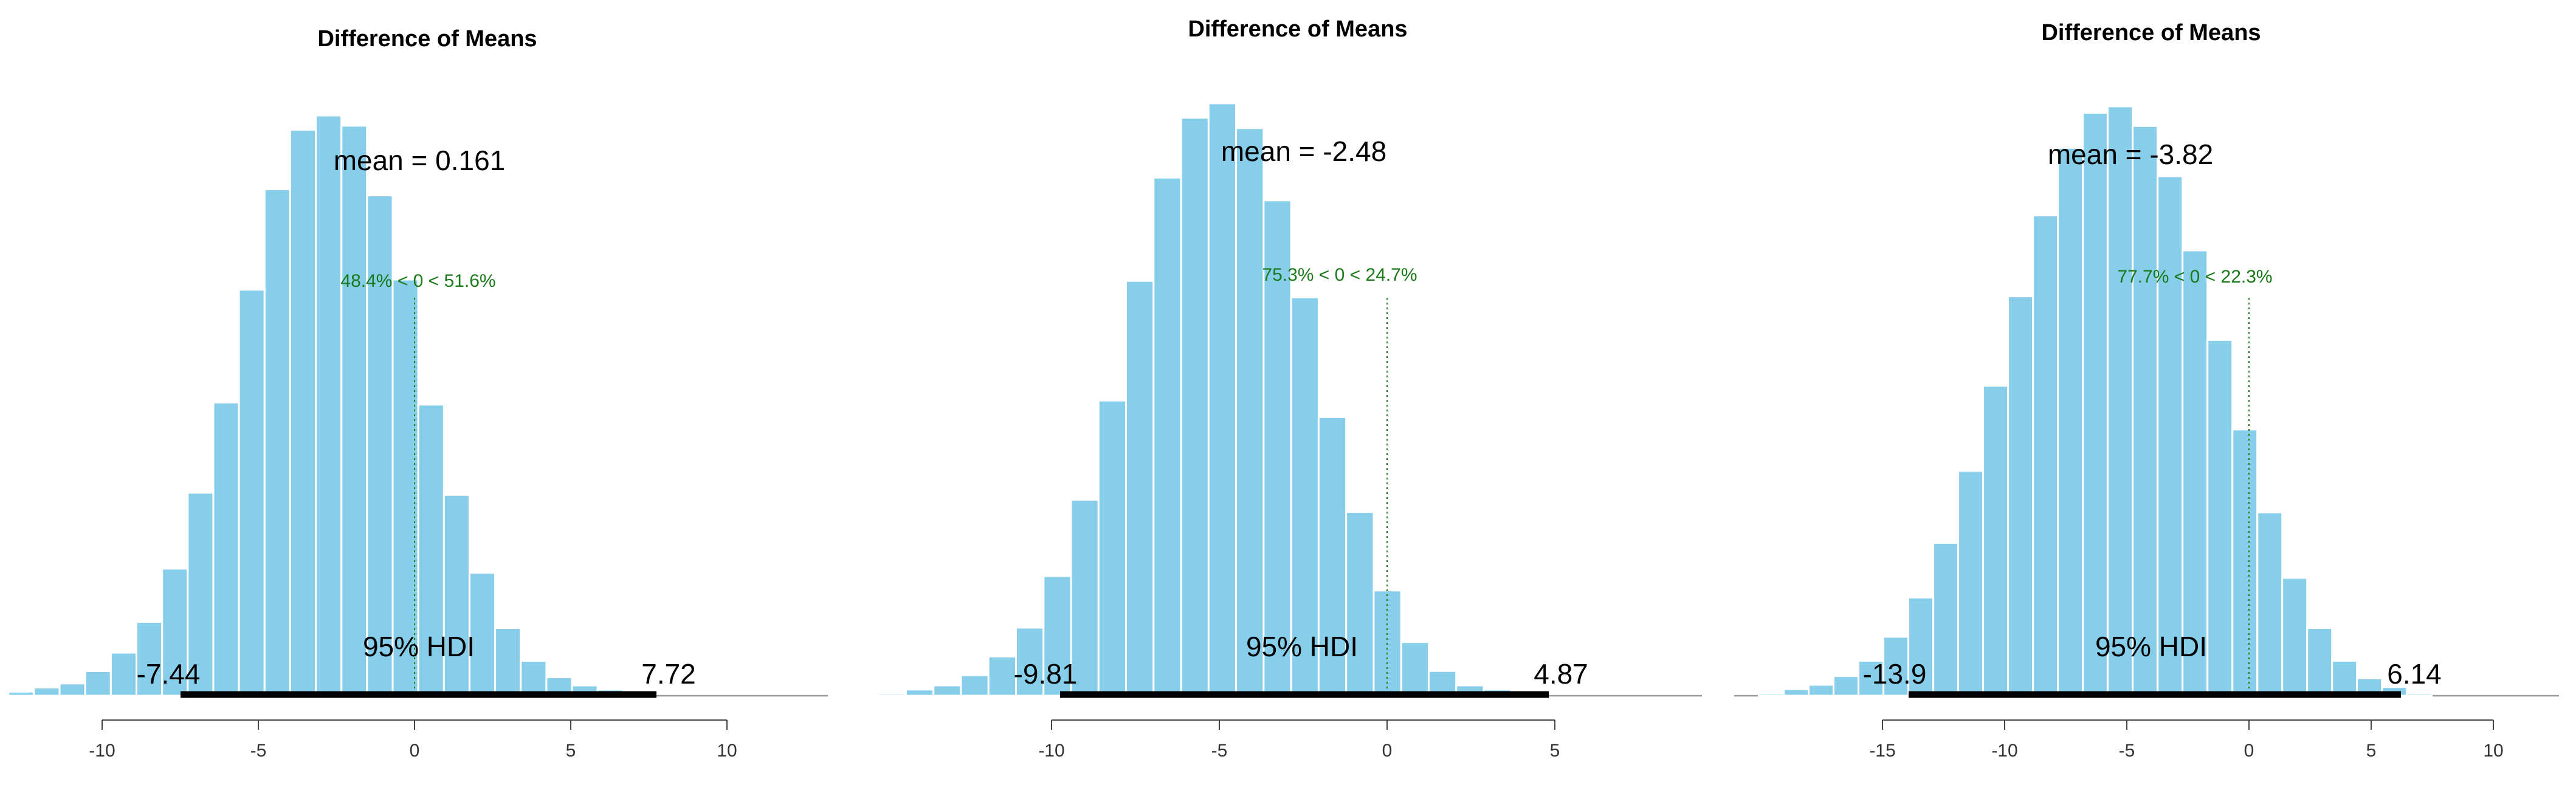 This screenshot has width=2576, height=796. What do you see at coordinates (2130, 154) in the screenshot?
I see `panel-3-mean-label: mean = -3.82` at bounding box center [2130, 154].